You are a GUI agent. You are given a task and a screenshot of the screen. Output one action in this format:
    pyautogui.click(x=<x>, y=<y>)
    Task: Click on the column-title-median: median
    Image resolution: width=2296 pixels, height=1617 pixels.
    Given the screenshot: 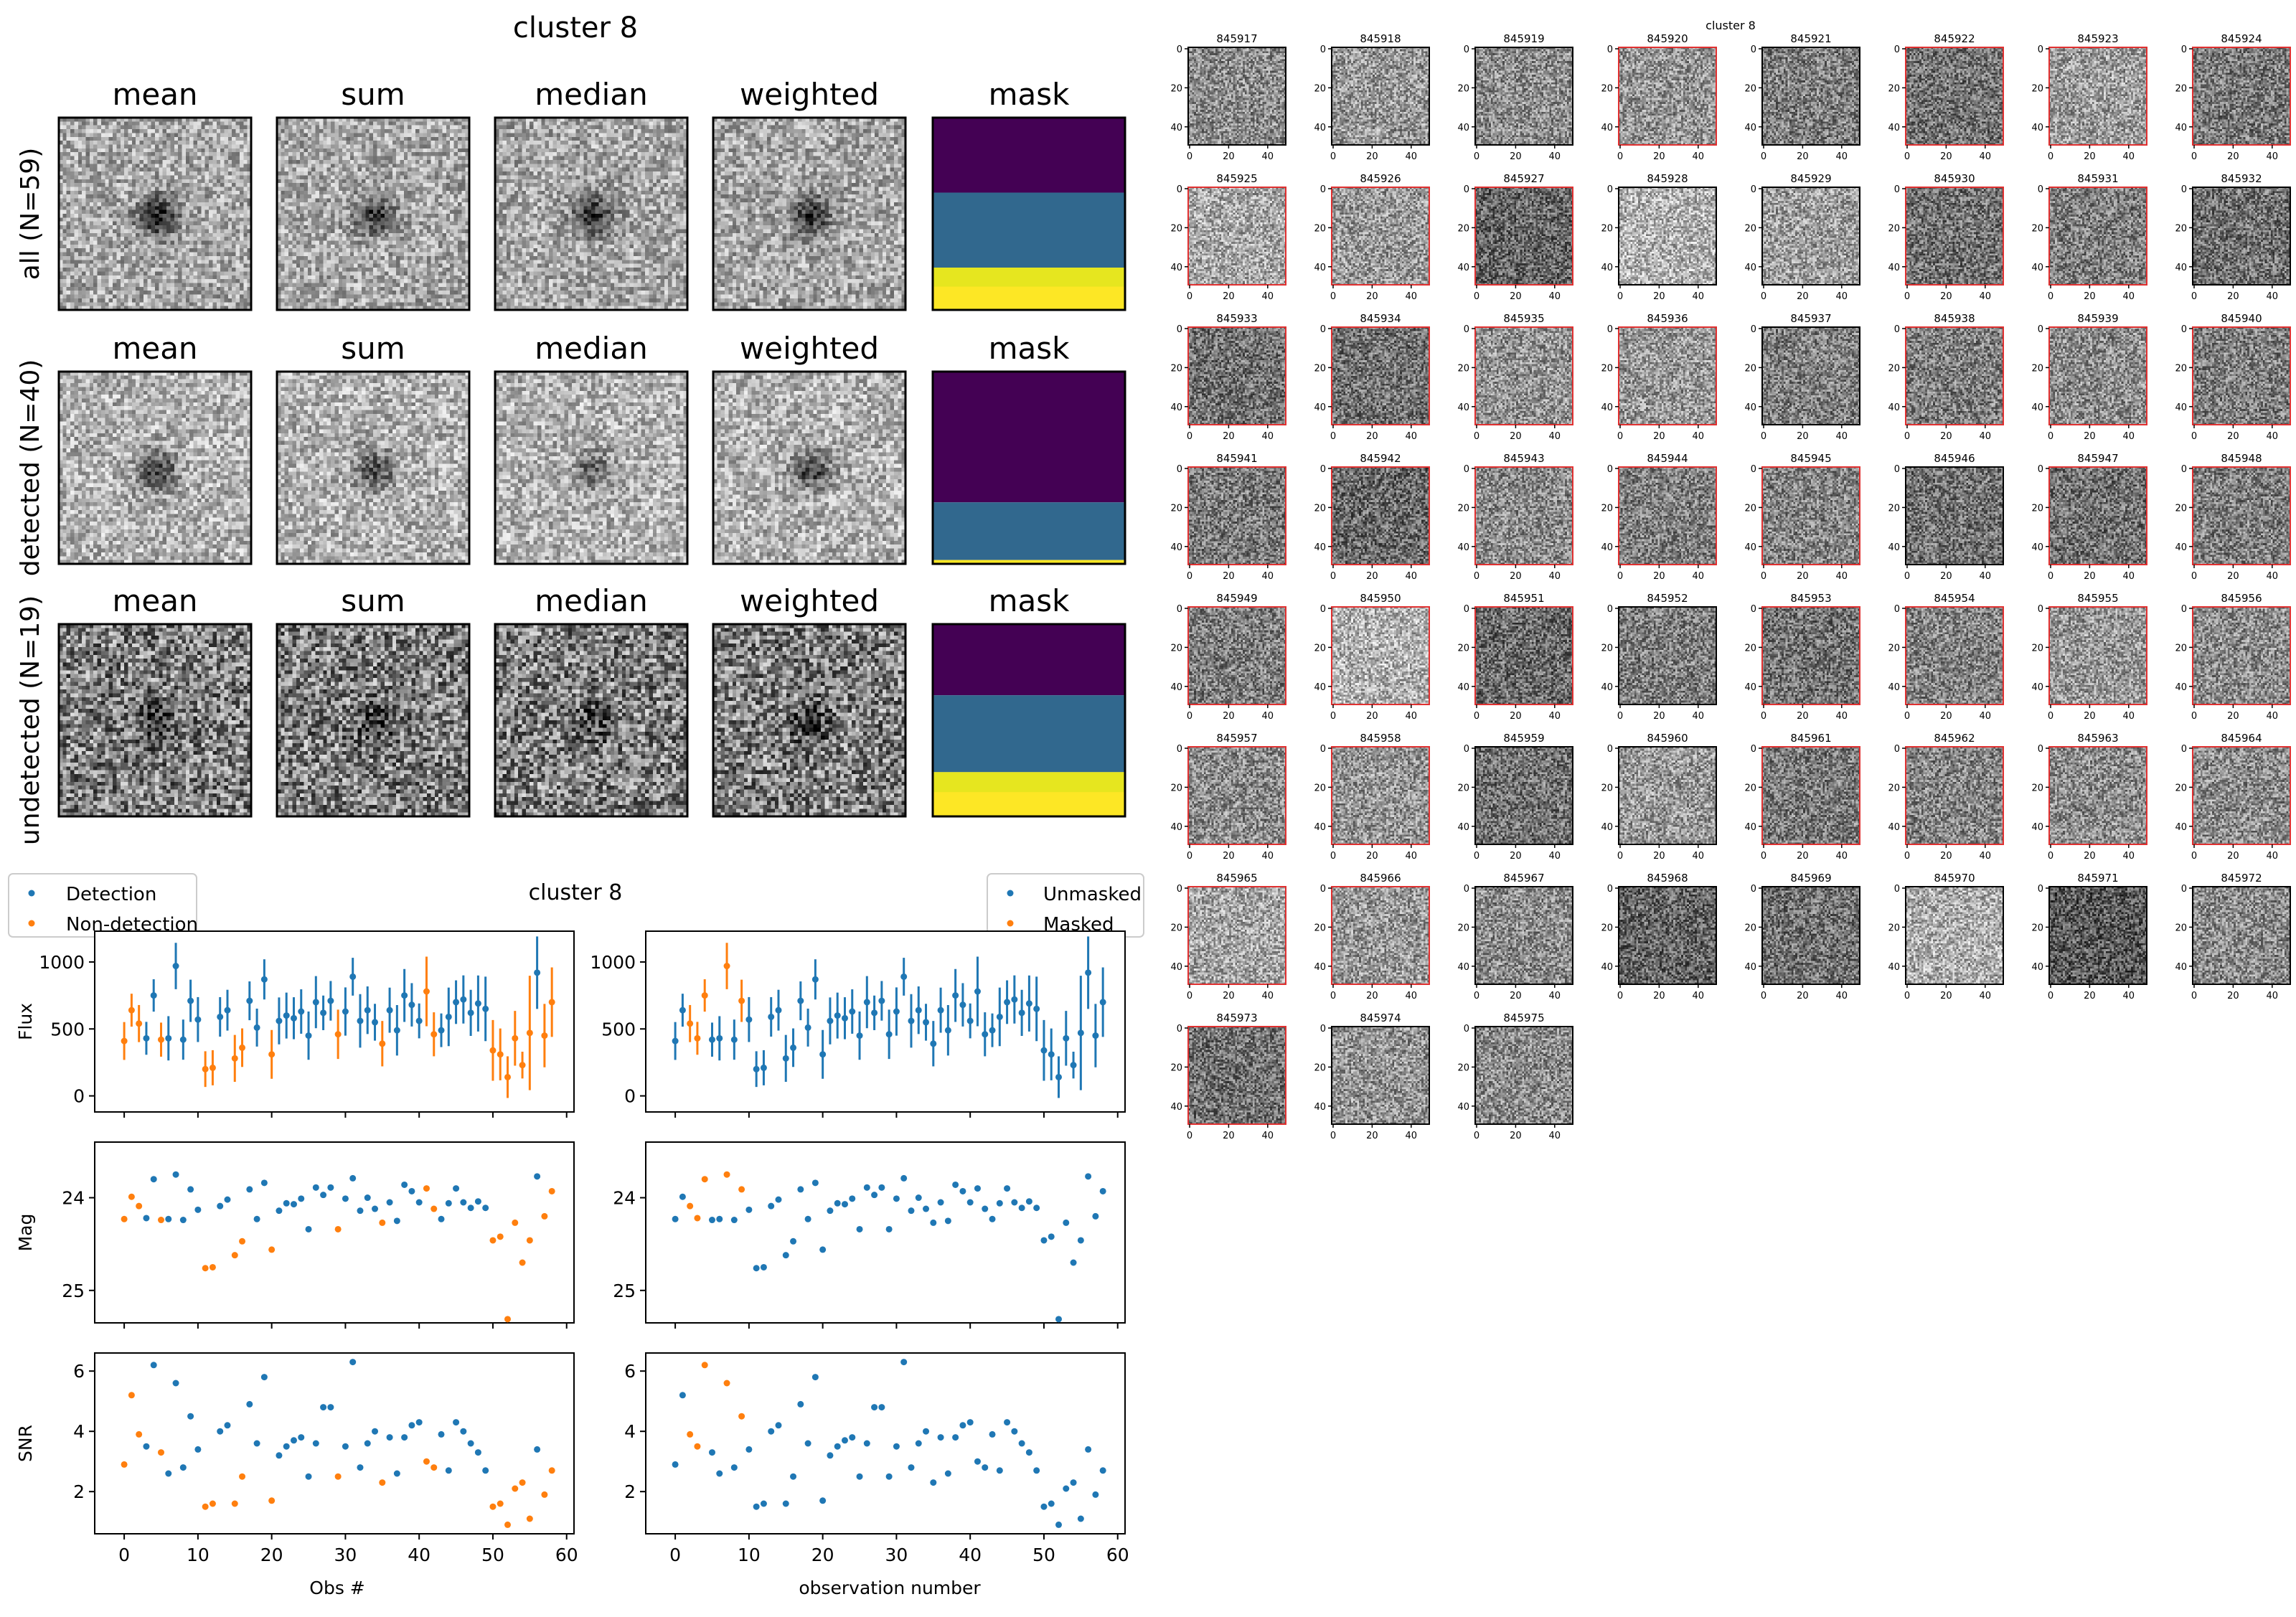 What is the action you would take?
    pyautogui.click(x=591, y=95)
    